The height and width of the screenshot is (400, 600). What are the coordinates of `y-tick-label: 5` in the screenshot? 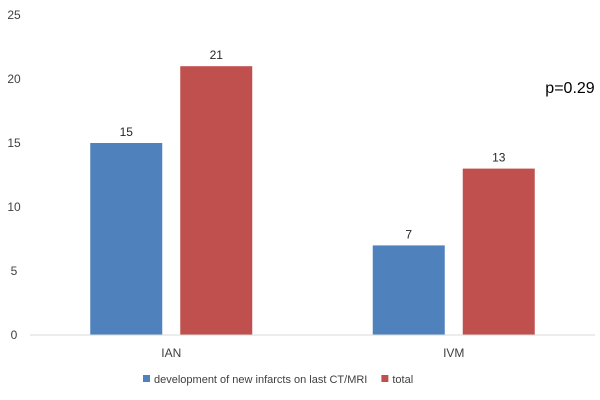 It's located at (14, 271).